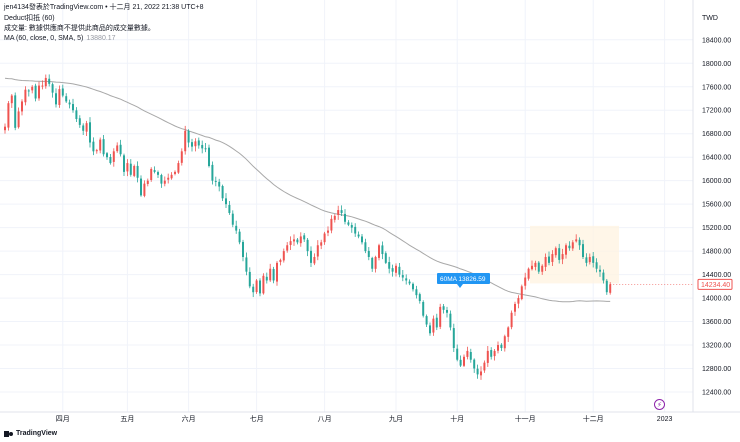 The height and width of the screenshot is (442, 740). I want to click on time-tick-label: 九月, so click(396, 418).